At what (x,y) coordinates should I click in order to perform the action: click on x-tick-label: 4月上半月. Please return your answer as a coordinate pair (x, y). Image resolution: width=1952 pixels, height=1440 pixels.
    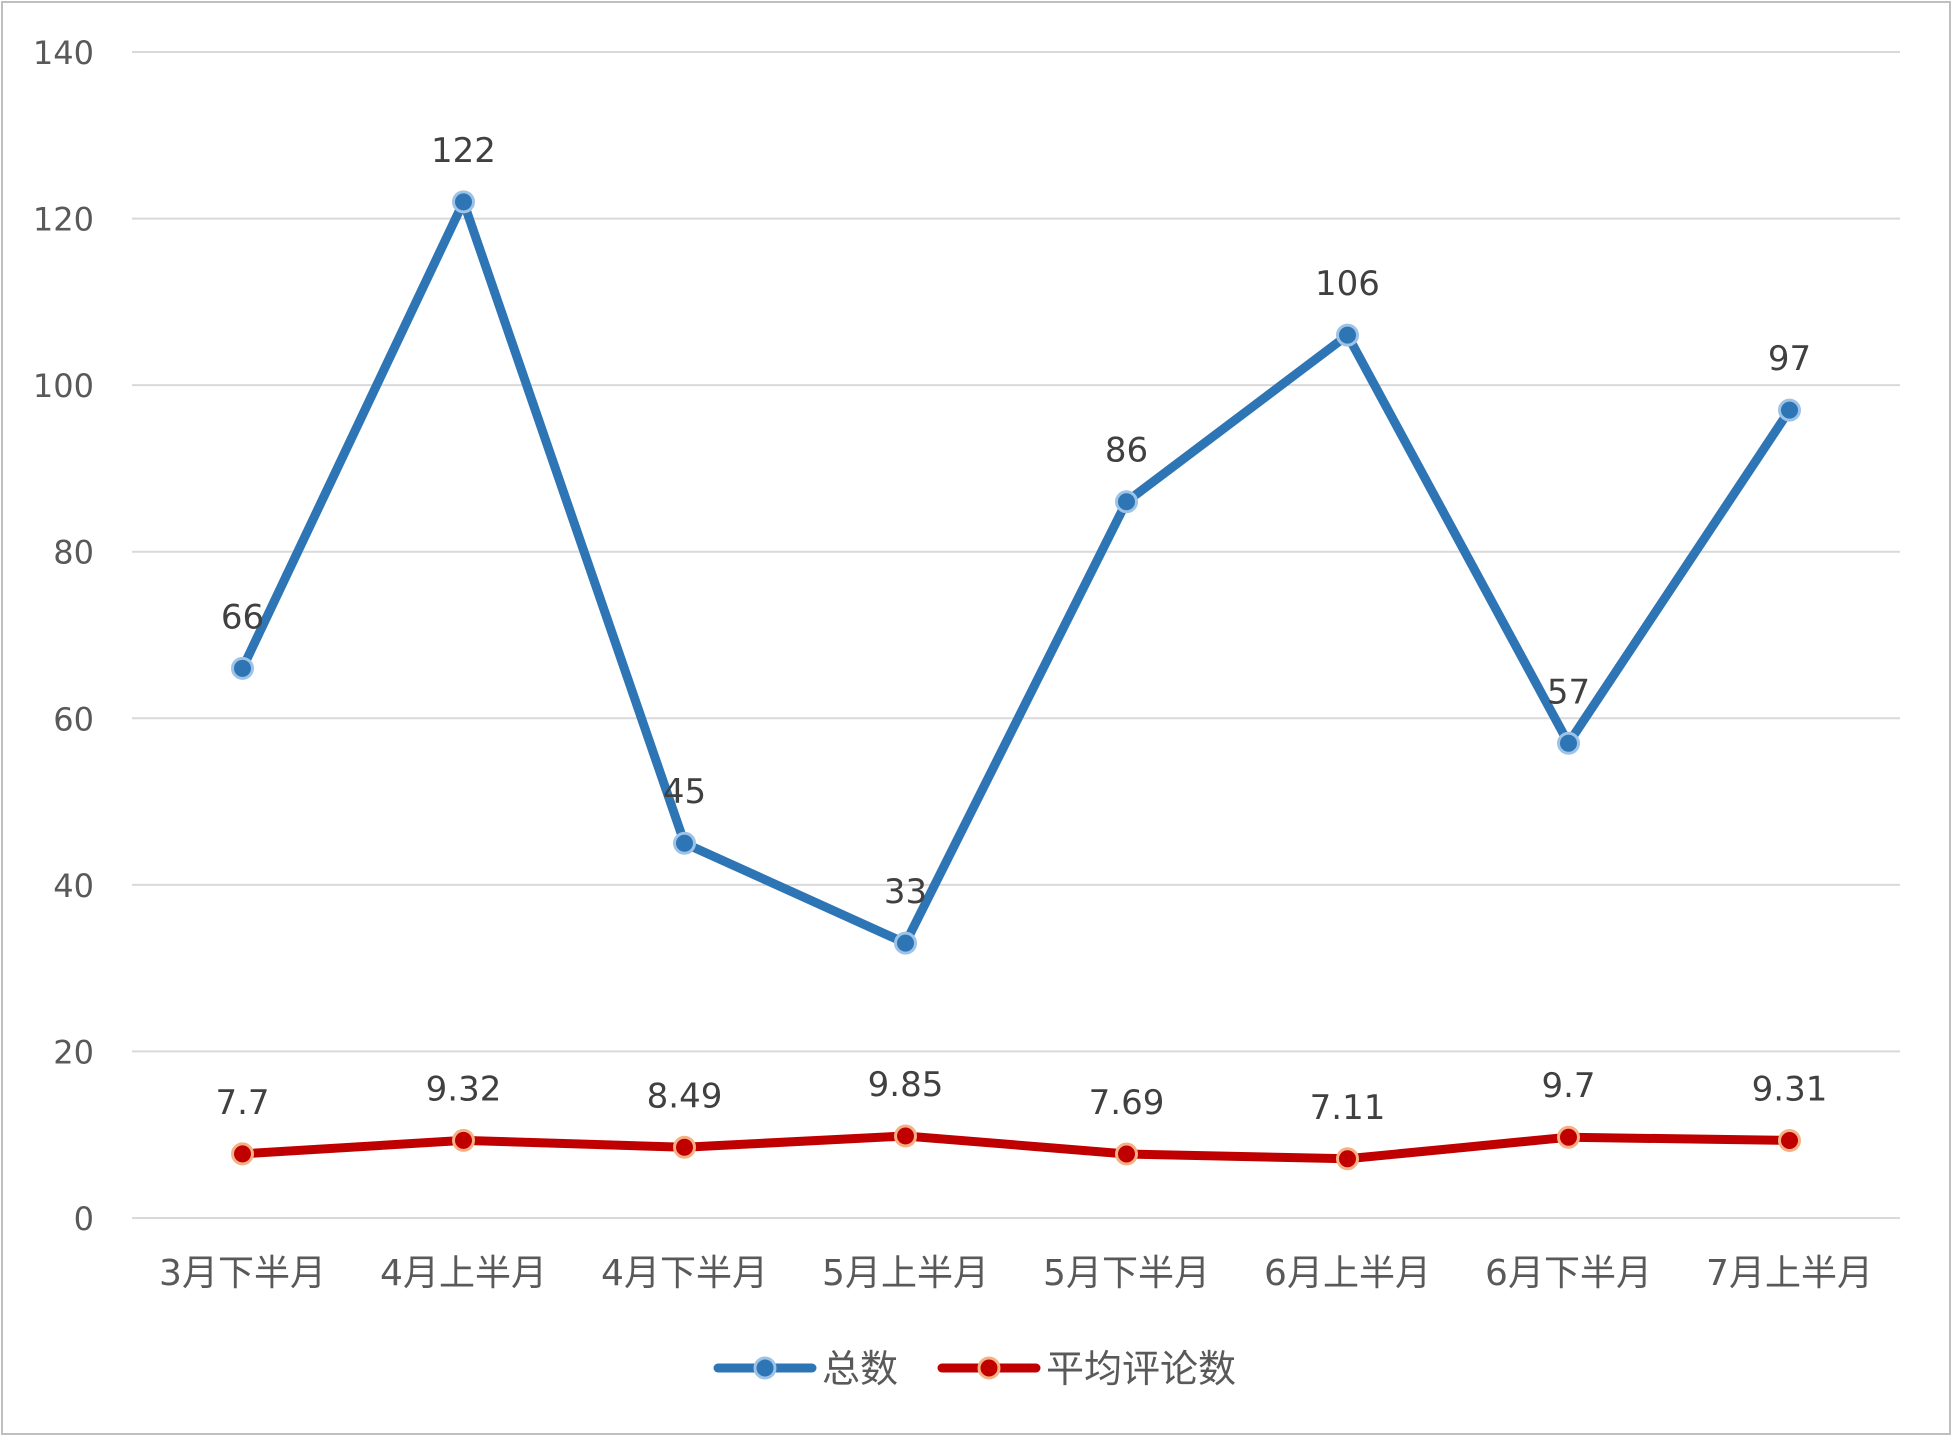
    Looking at the image, I should click on (463, 1273).